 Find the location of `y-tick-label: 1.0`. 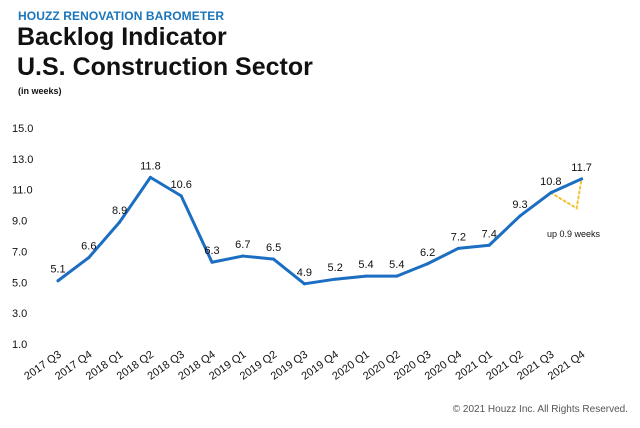

y-tick-label: 1.0 is located at coordinates (19, 345).